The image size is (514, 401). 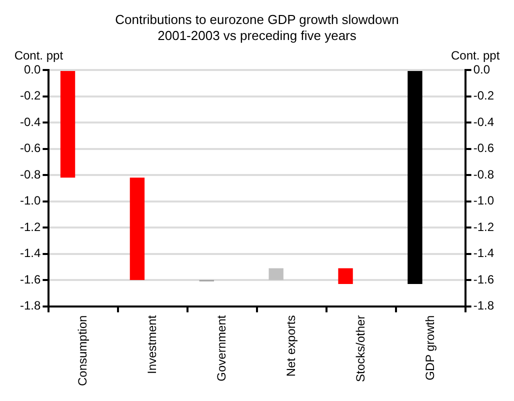 I want to click on x-tick-label: GDP growth, so click(x=429, y=347).